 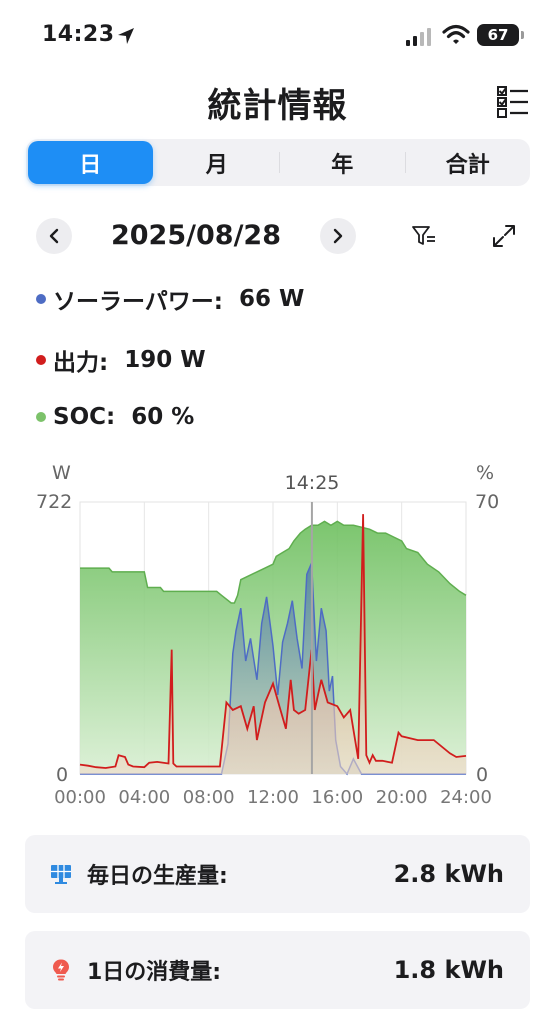 What do you see at coordinates (424, 236) in the screenshot?
I see `filter-icon` at bounding box center [424, 236].